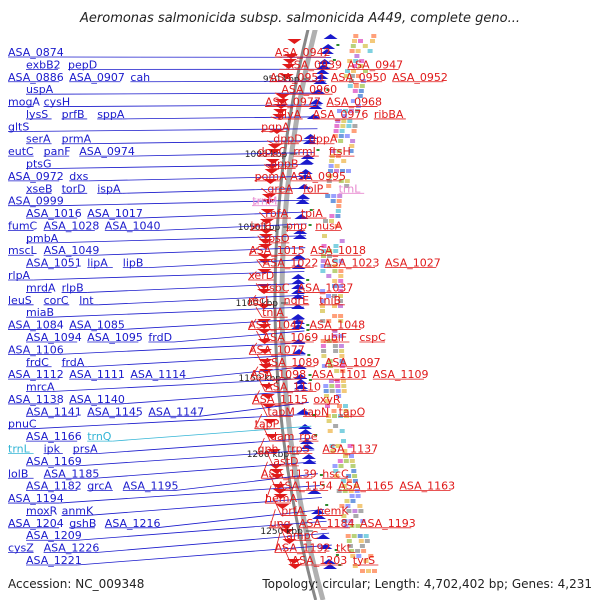  Describe the element at coordinates (267, 424) in the screenshot. I see `gene-label-tapp: tapP` at that location.